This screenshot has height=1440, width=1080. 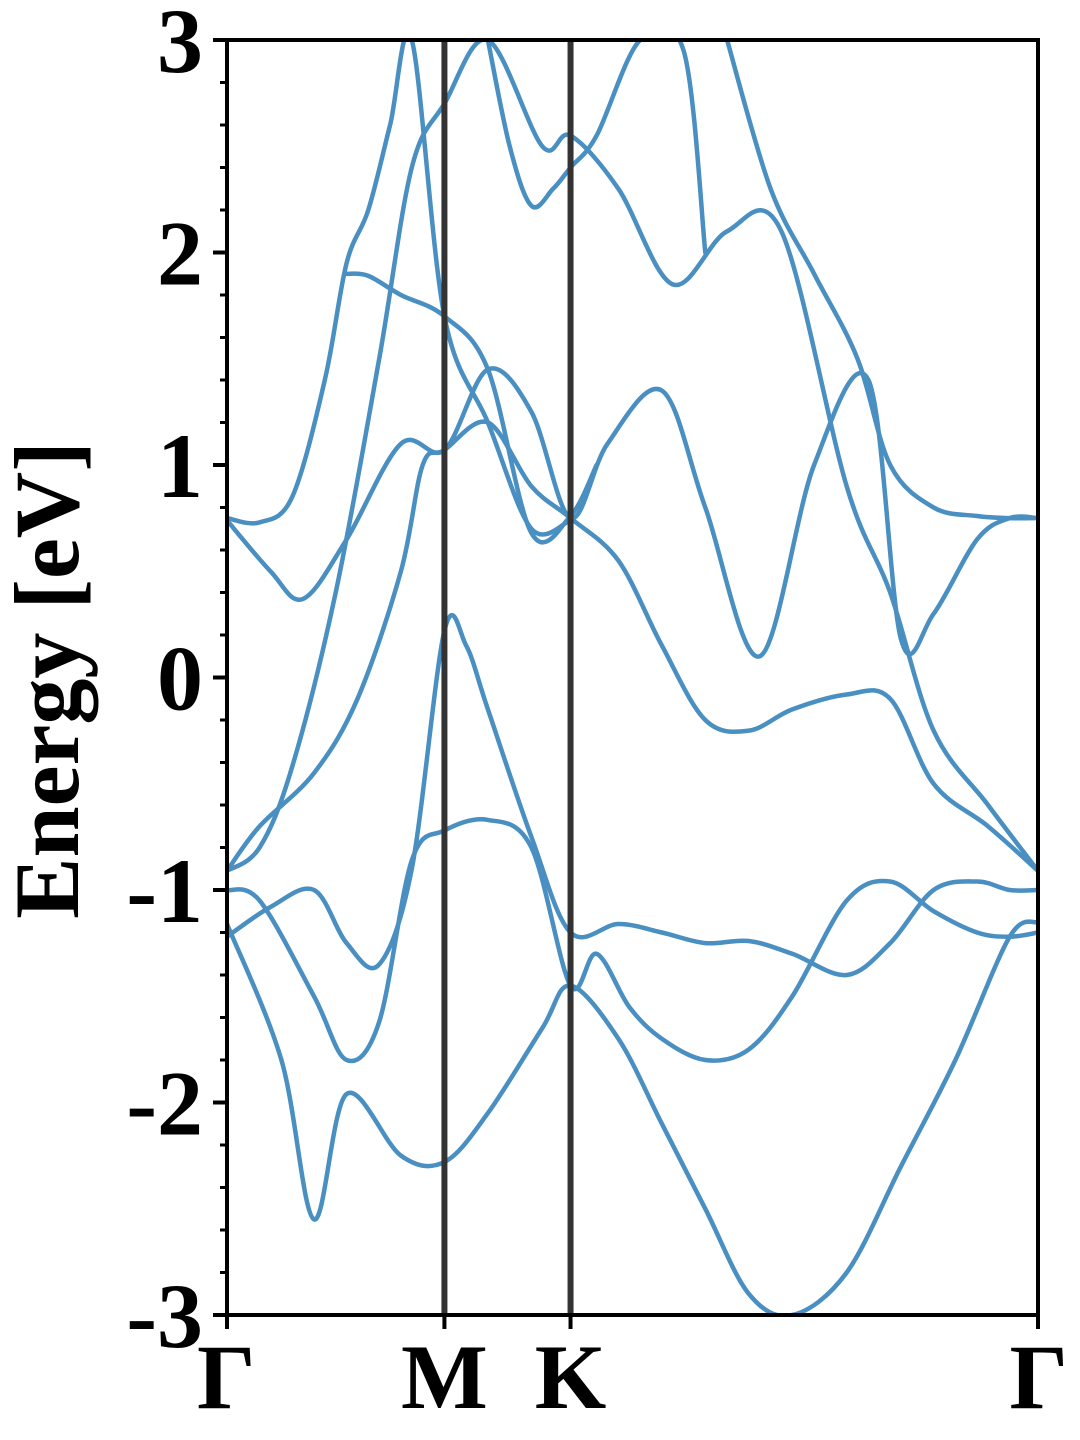 I want to click on x-tick-label-K: K, so click(x=571, y=1377).